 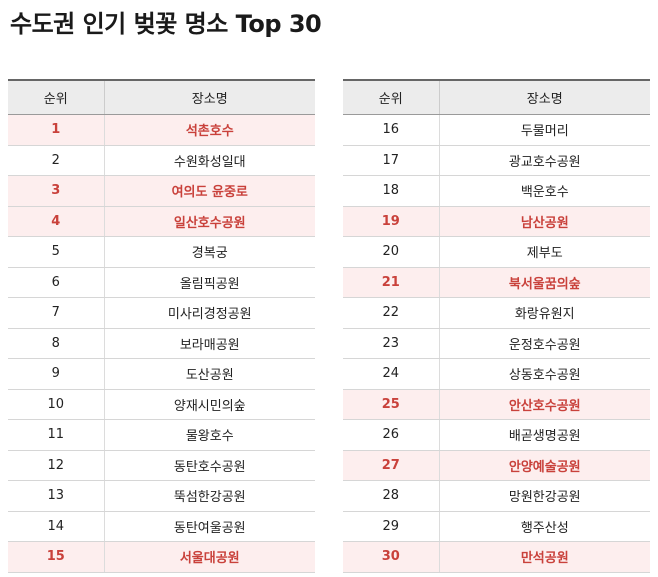 What do you see at coordinates (544, 252) in the screenshot?
I see `place-name-cell: 제부도` at bounding box center [544, 252].